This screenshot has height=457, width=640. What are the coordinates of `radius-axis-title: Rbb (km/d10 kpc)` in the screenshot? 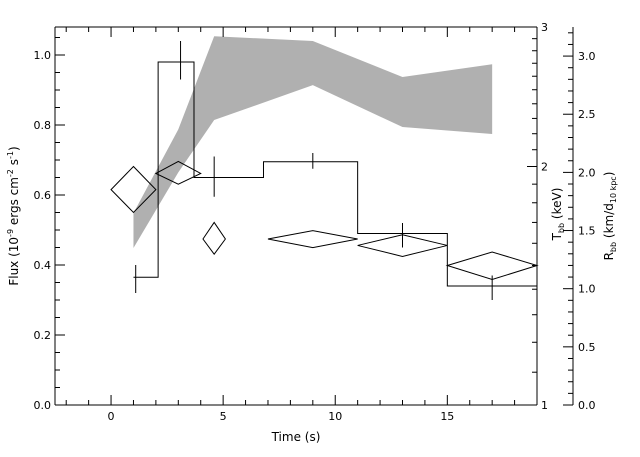 It's located at (610, 216).